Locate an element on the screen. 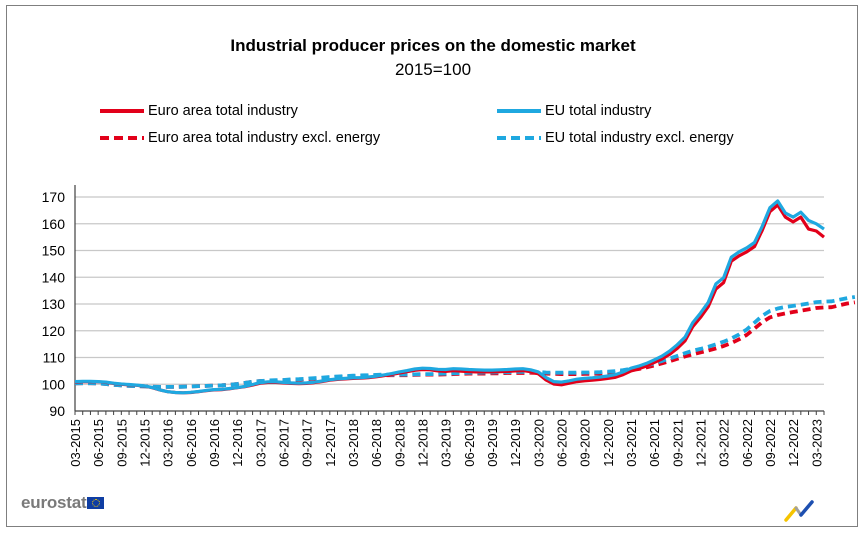 This screenshot has width=866, height=536. x-tick-label: 06-2016 is located at coordinates (191, 443).